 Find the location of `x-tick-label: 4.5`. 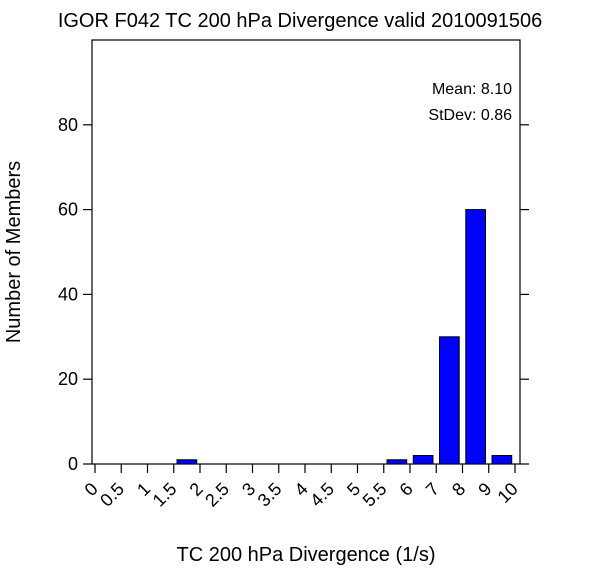

x-tick-label: 4.5 is located at coordinates (322, 495).